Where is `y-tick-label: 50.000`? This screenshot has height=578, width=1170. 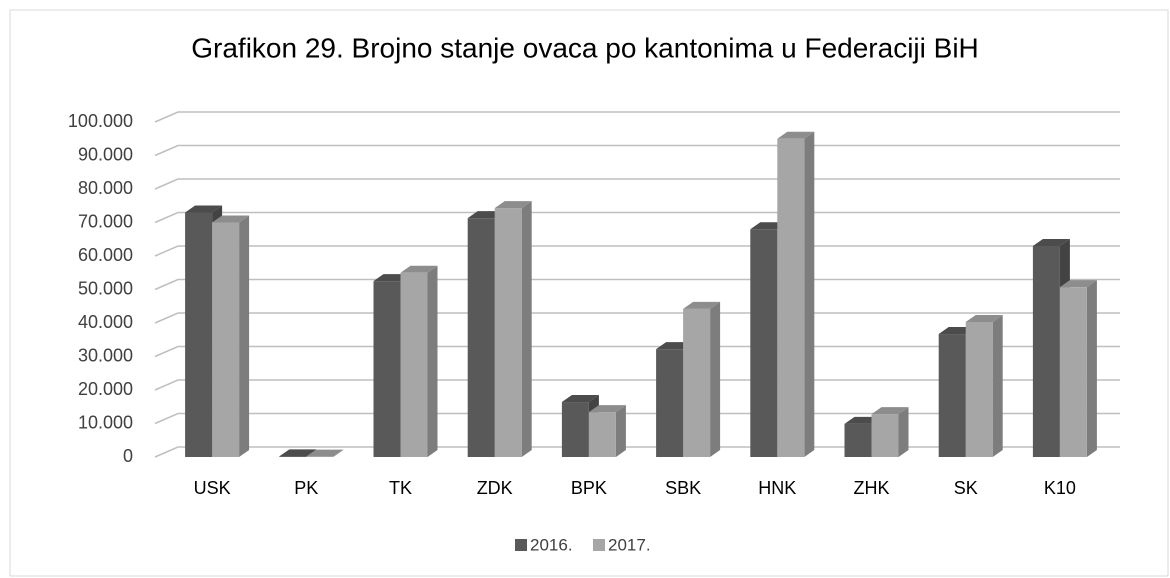 y-tick-label: 50.000 is located at coordinates (105, 288).